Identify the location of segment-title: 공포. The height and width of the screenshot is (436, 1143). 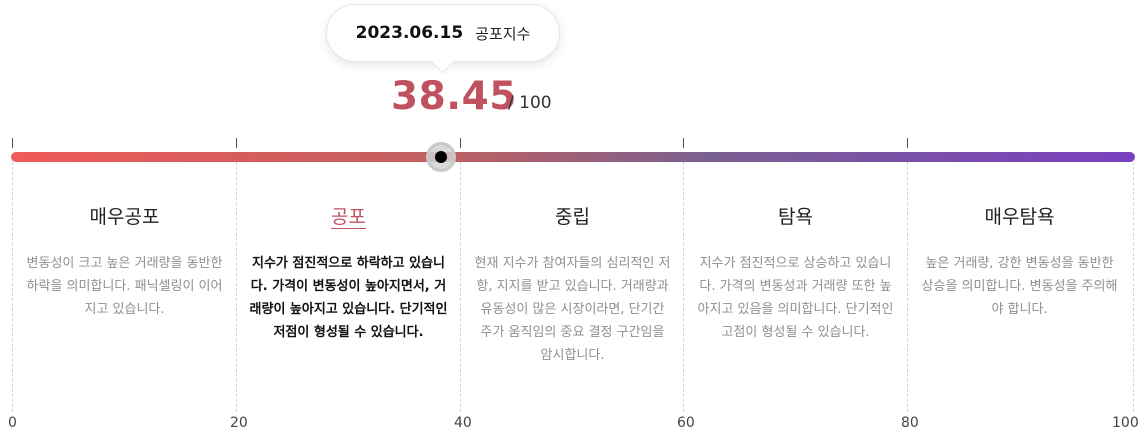
(348, 217).